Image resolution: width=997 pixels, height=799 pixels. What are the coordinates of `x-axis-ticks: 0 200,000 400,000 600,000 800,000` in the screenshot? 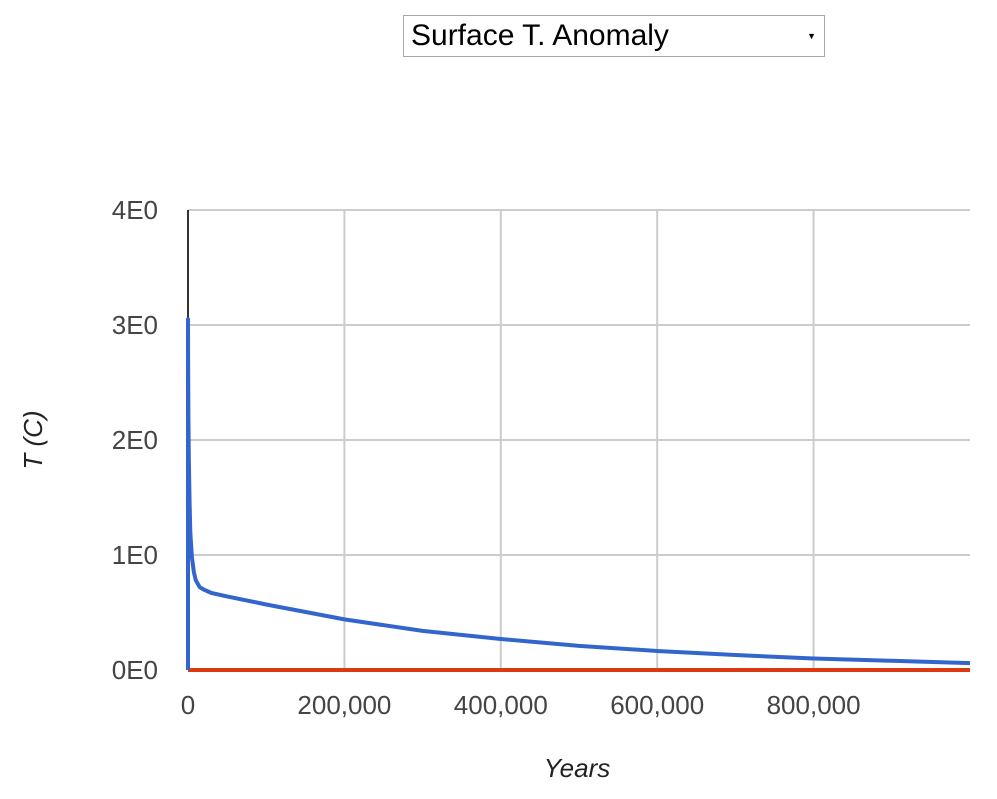 It's located at (521, 705).